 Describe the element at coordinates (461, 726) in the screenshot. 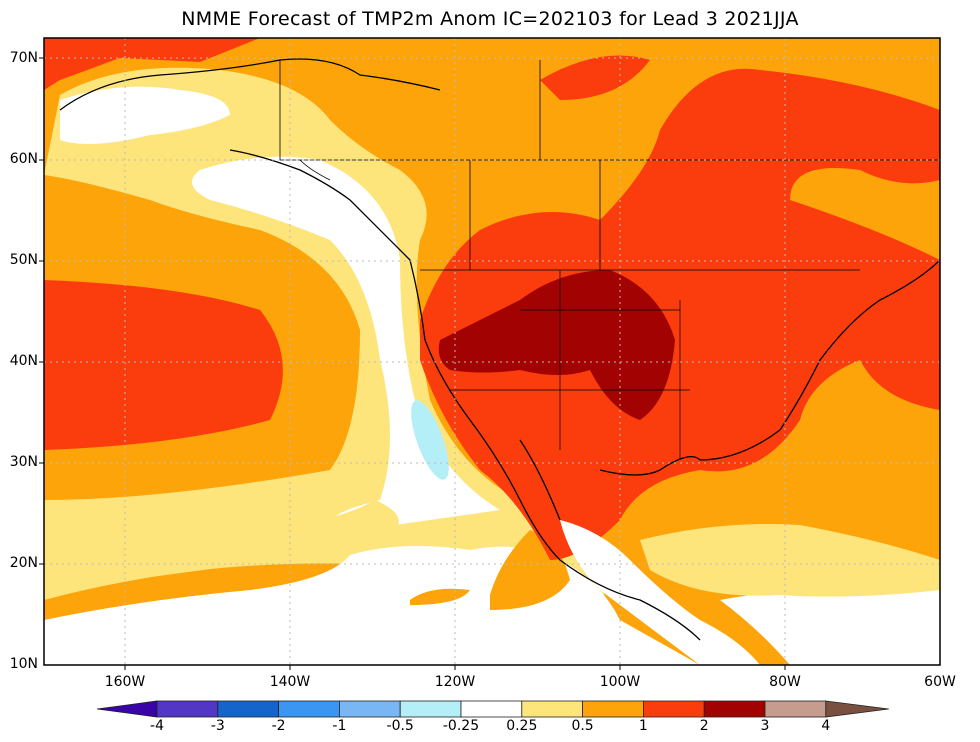

I see `colorbar-label: -0.25` at that location.